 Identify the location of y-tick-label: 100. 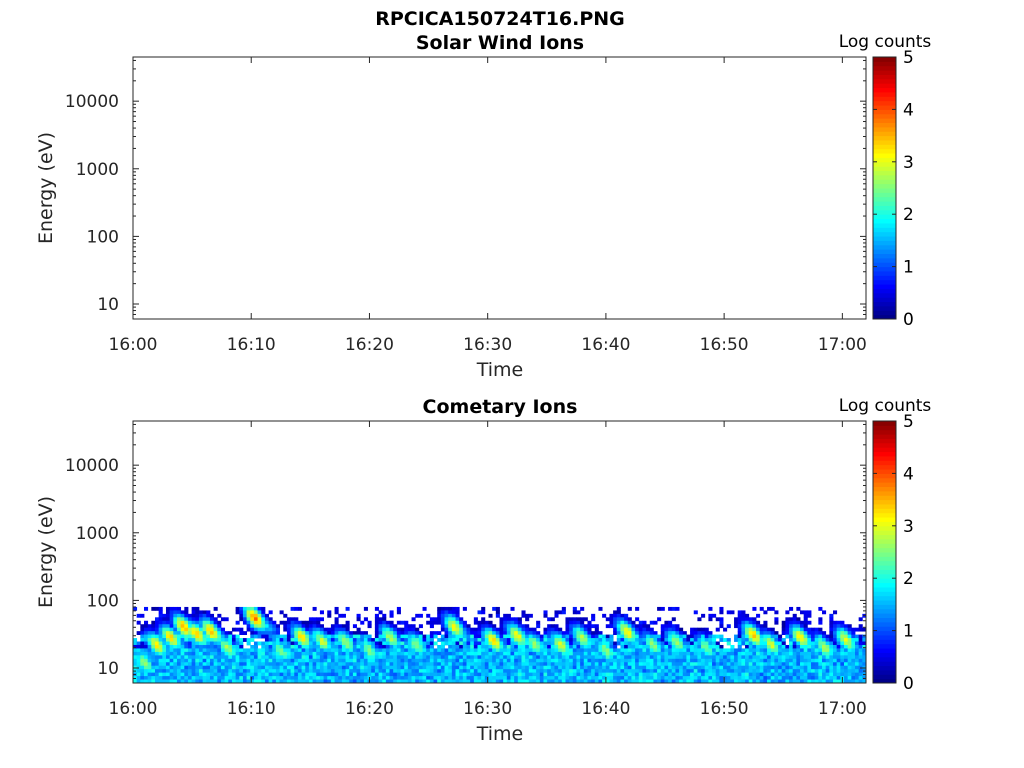
(103, 601).